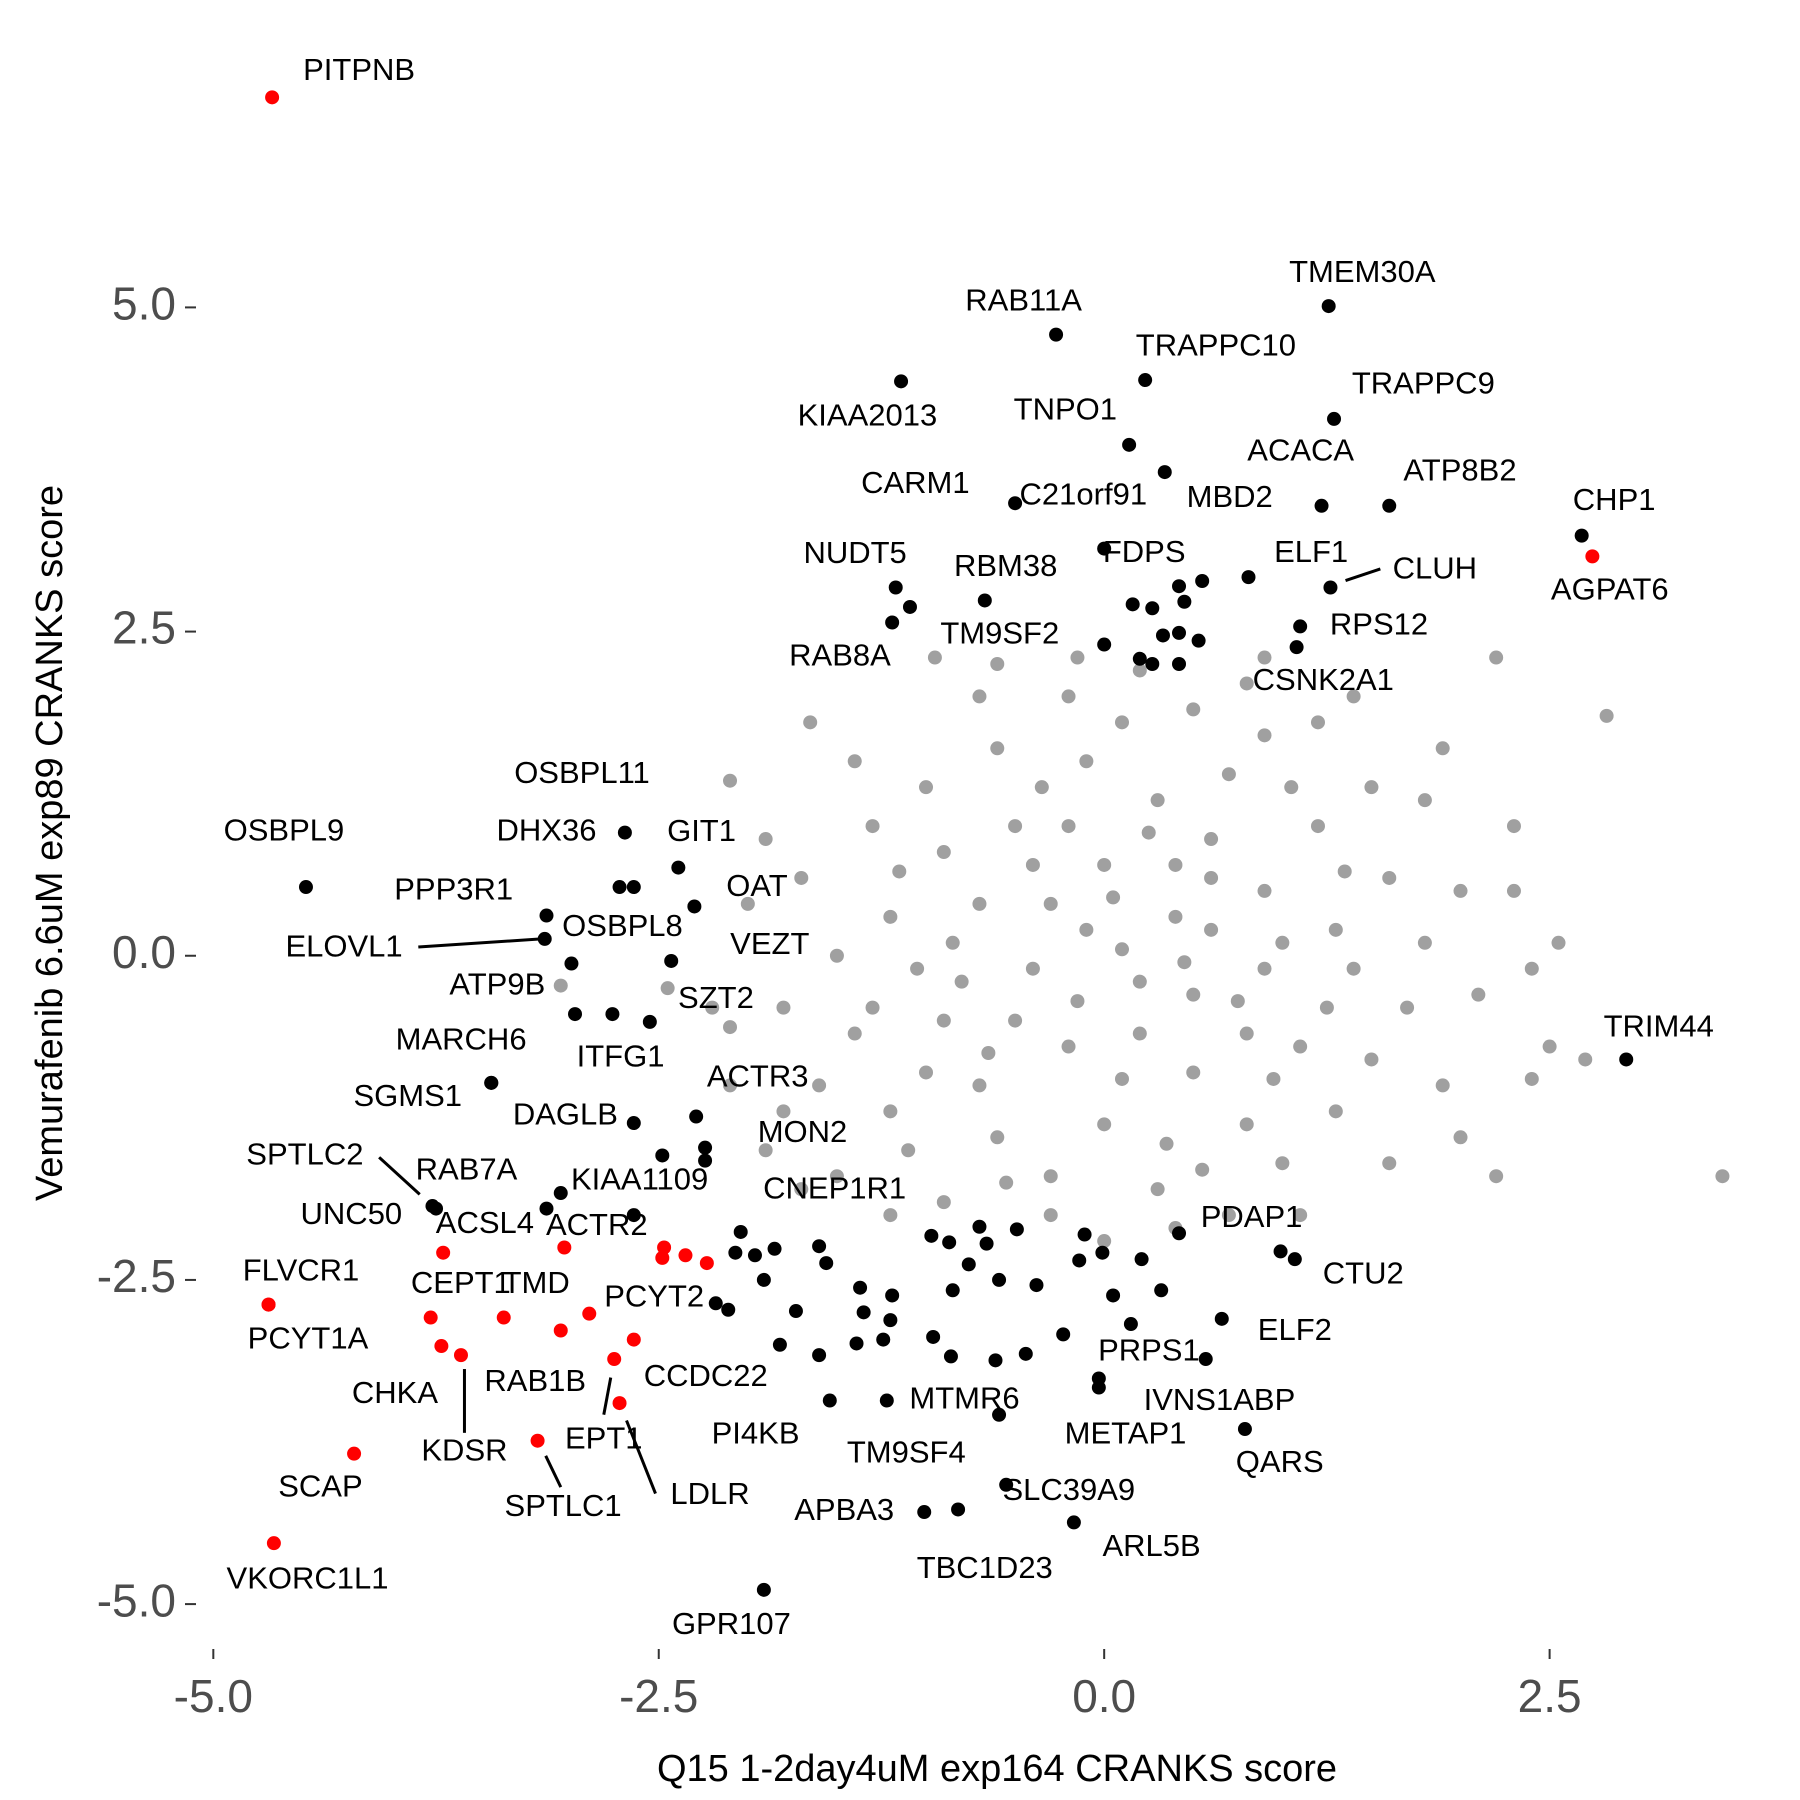  I want to click on point-label: GIT1, so click(701, 830).